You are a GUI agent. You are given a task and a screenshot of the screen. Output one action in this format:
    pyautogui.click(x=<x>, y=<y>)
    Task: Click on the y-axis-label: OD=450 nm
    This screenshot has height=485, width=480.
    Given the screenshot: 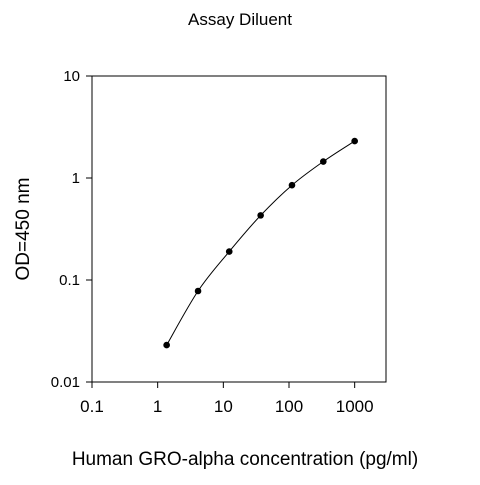 What is the action you would take?
    pyautogui.click(x=23, y=229)
    